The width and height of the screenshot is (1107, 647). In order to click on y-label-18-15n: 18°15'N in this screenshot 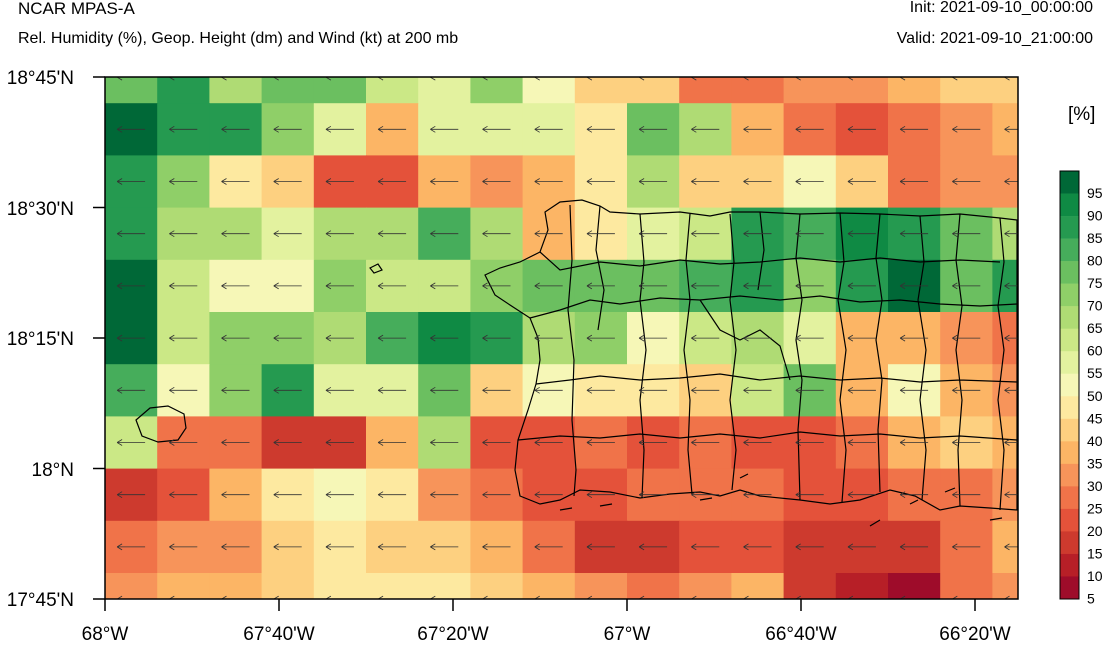, I will do `click(40, 339)`.